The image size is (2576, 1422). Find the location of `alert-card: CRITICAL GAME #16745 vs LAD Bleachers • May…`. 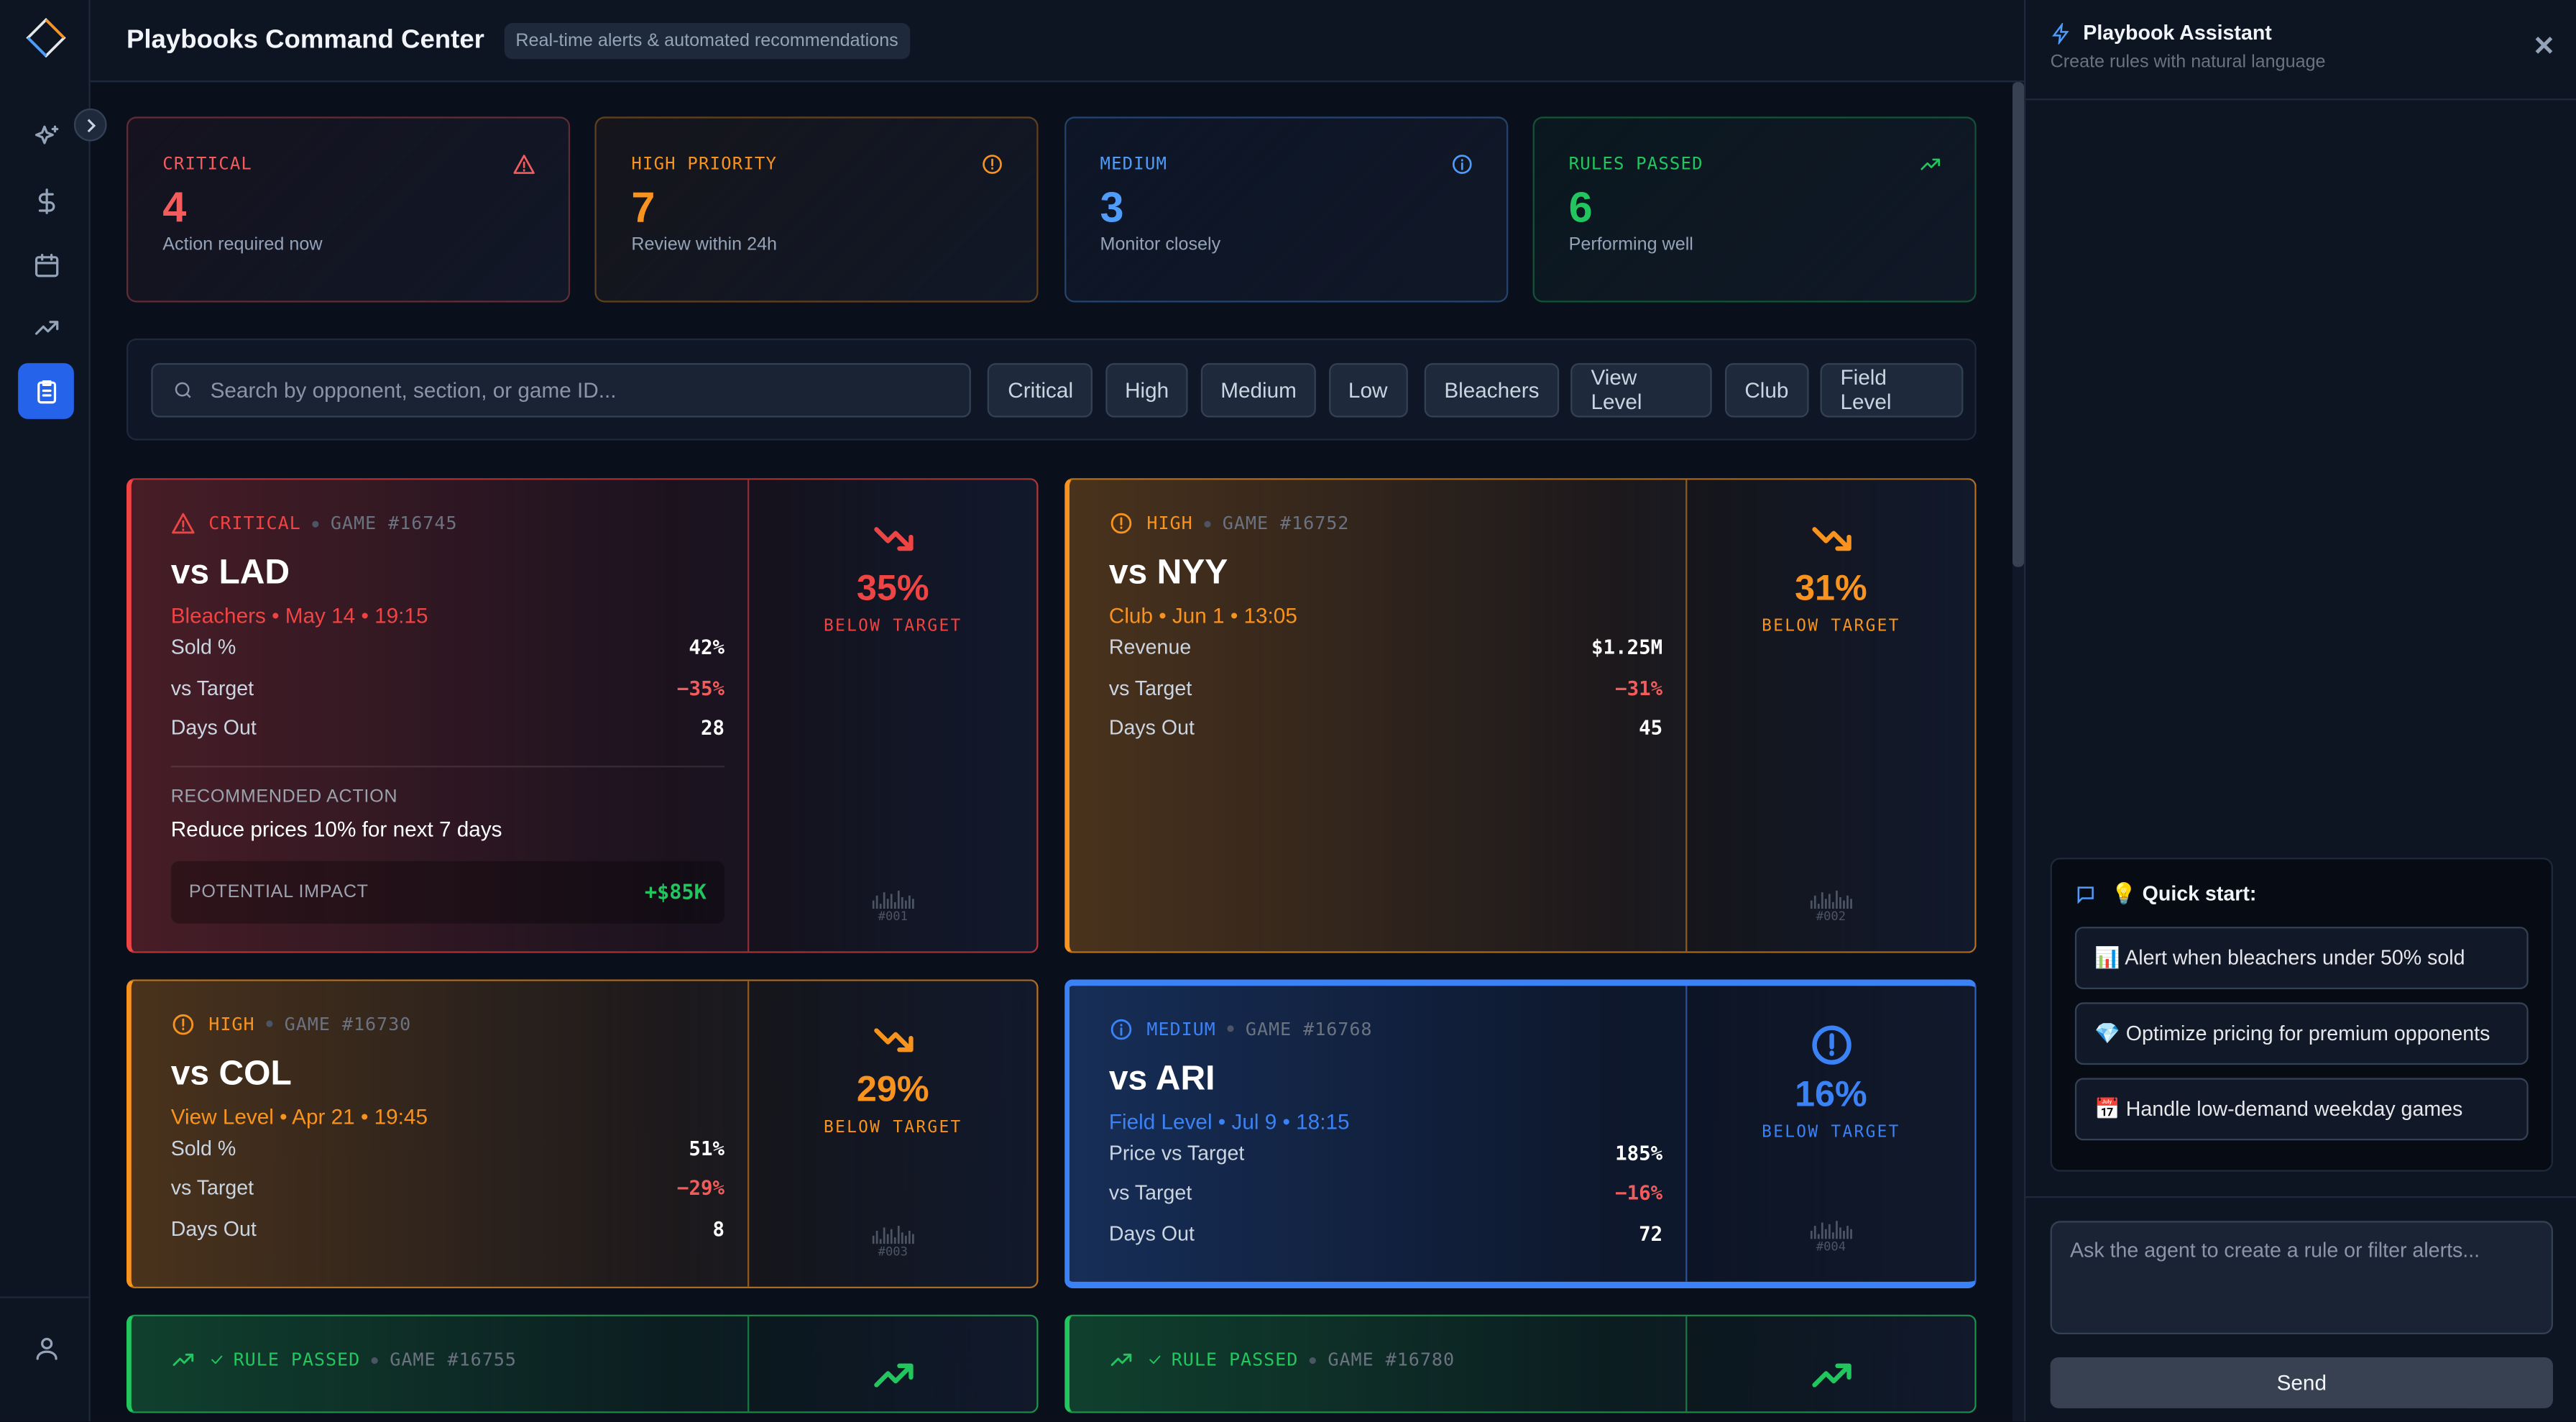

alert-card: CRITICAL GAME #16745 vs LAD Bleachers • May… is located at coordinates (582, 715).